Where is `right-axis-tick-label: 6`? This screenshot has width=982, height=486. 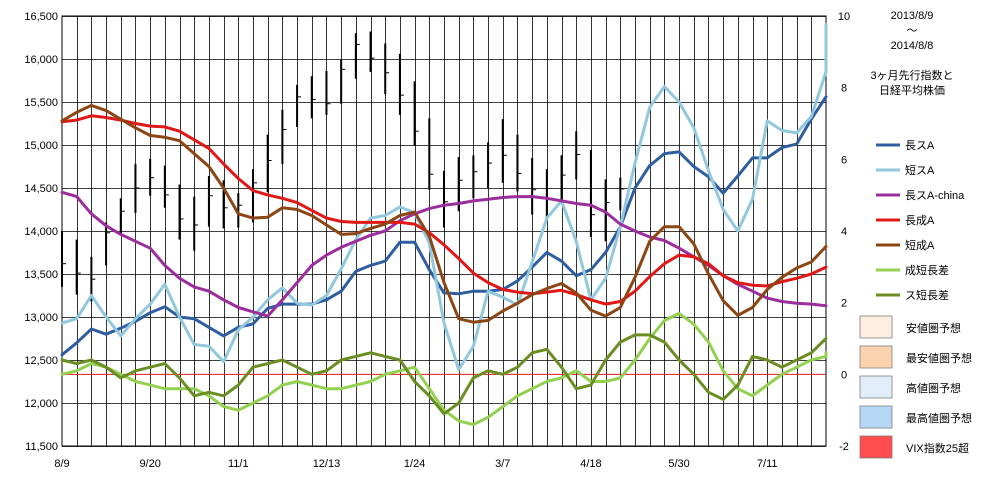
right-axis-tick-label: 6 is located at coordinates (844, 160).